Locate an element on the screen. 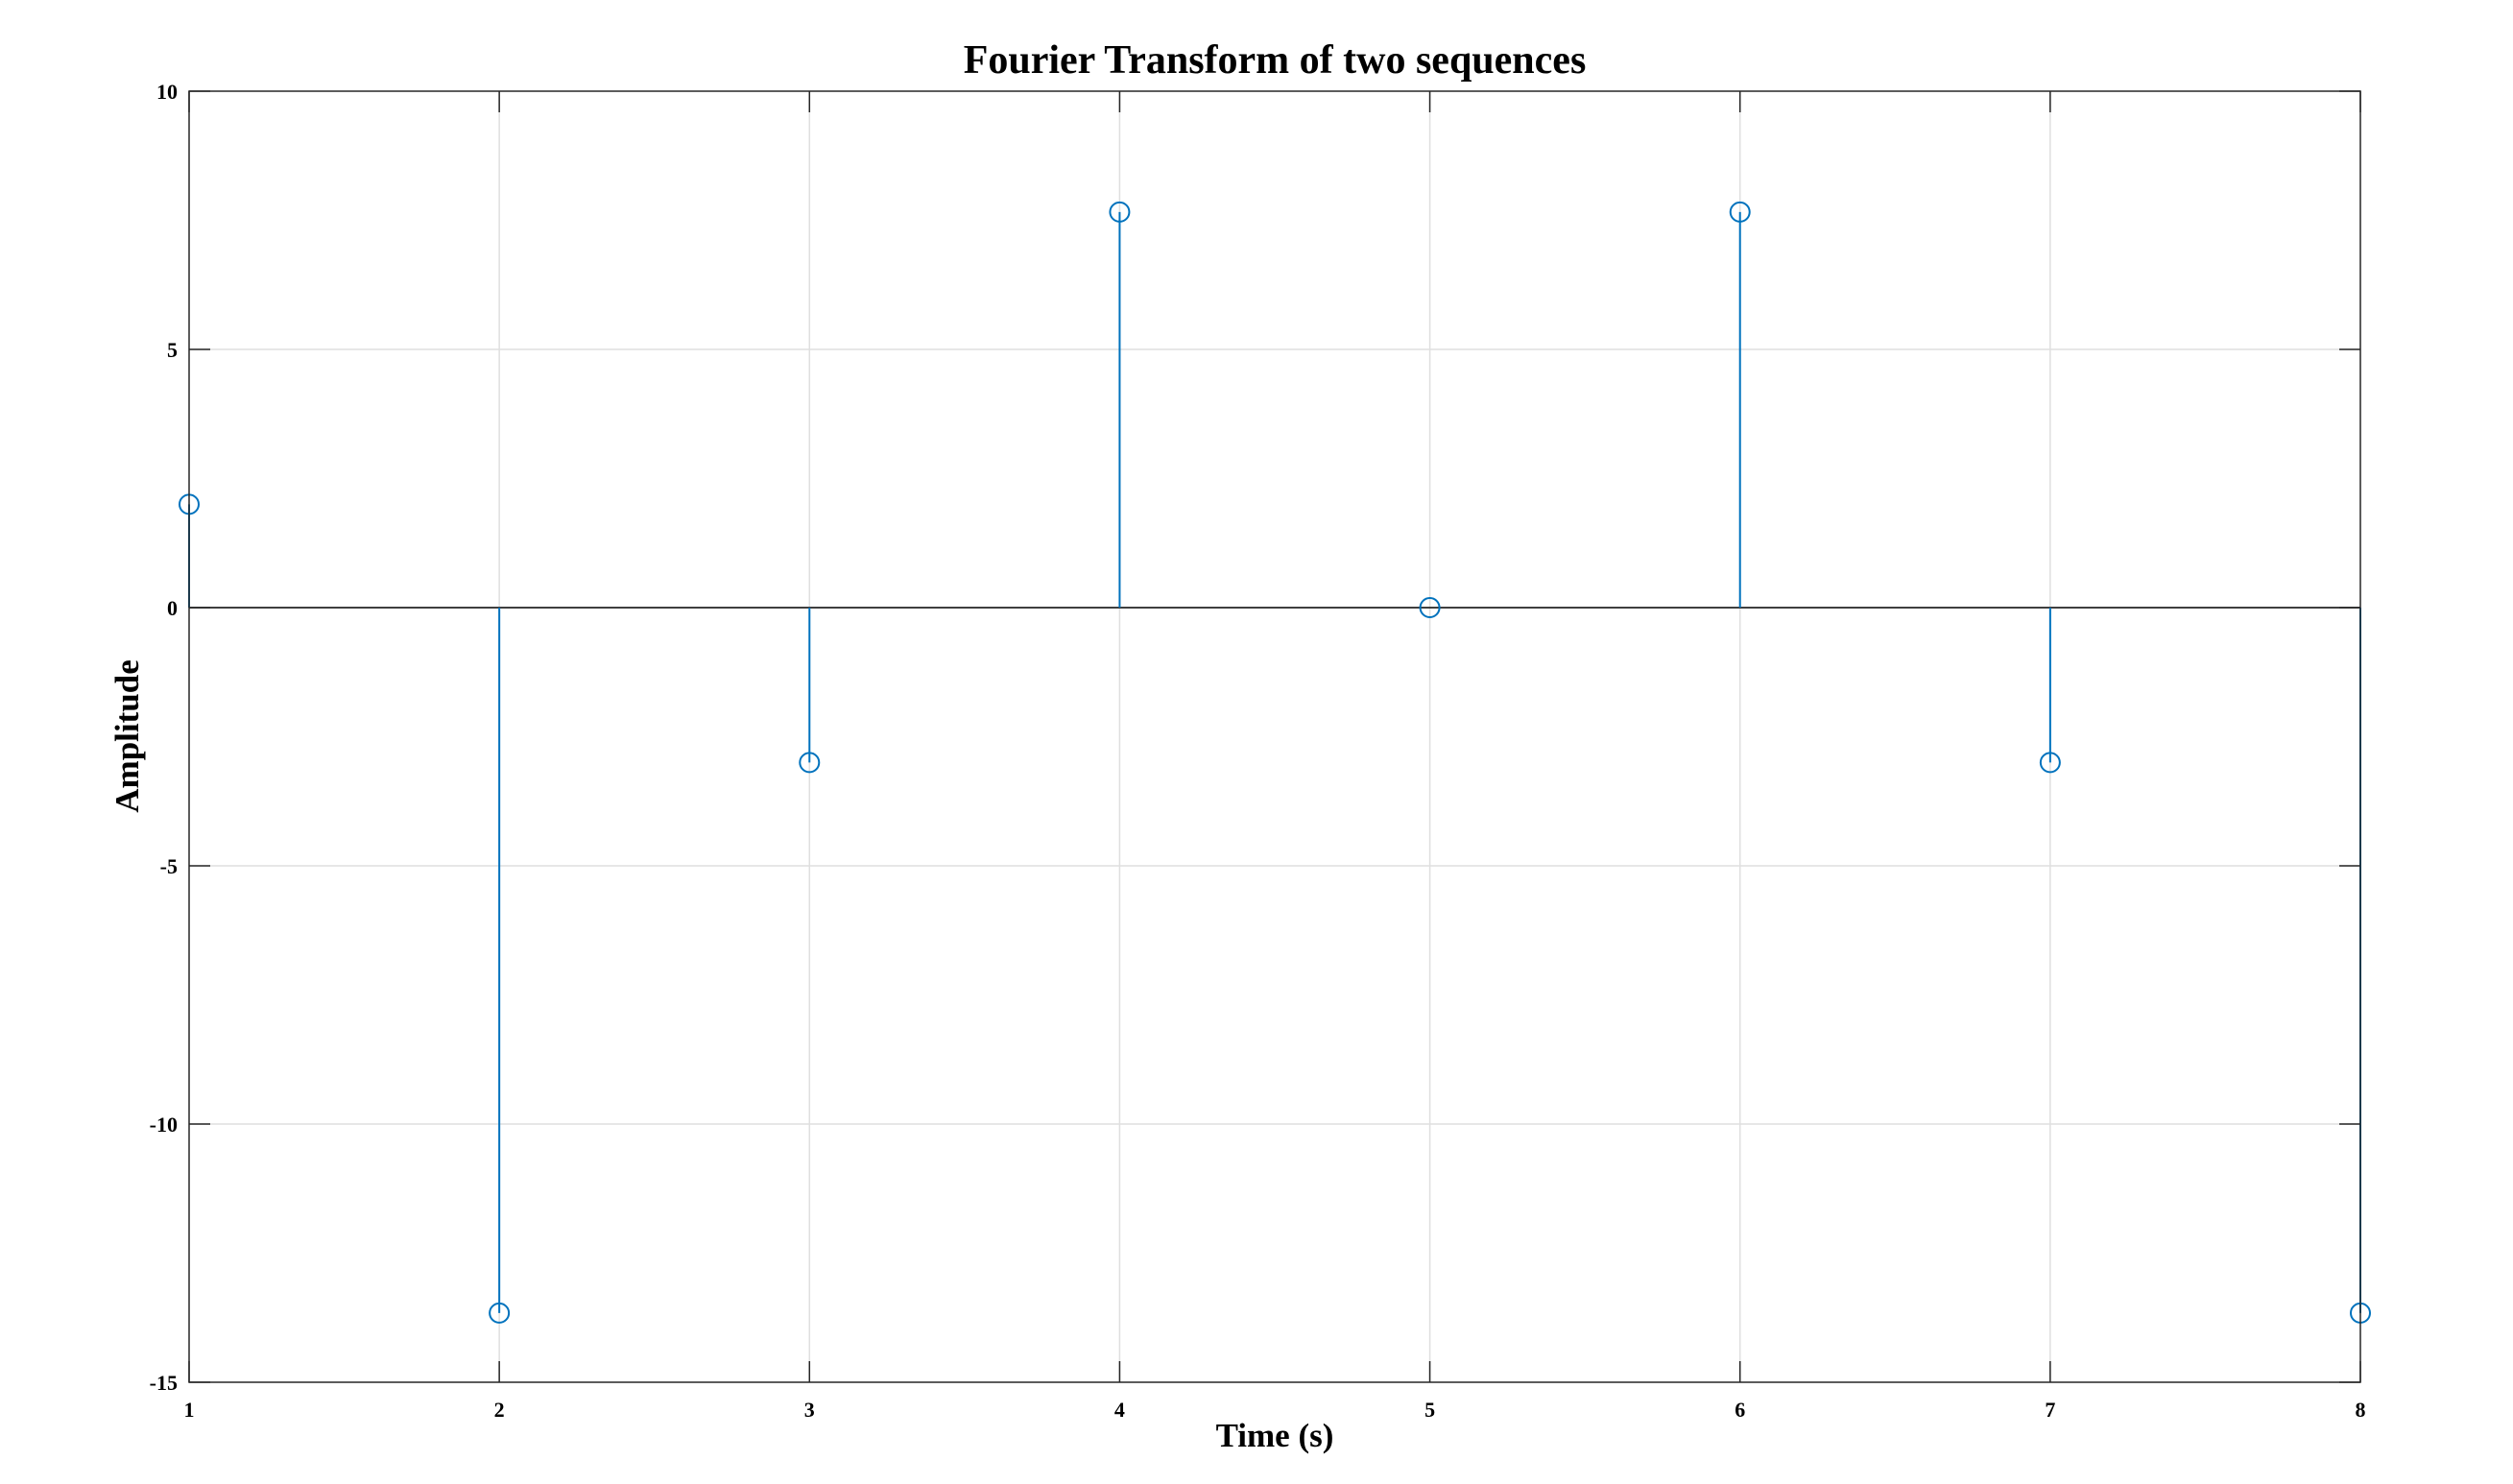  chart-title: Fourier Transform of two sequences is located at coordinates (1275, 60).